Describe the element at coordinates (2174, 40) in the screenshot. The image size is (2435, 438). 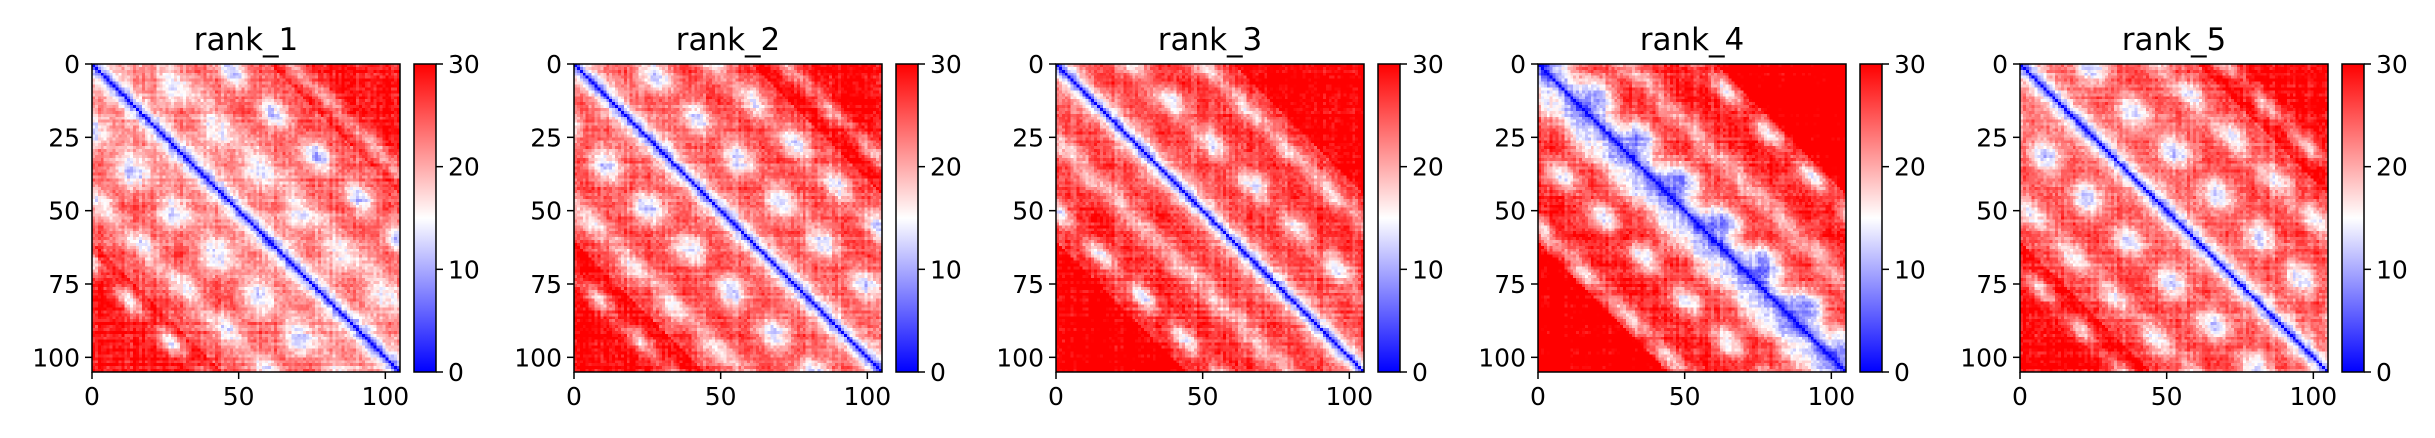
I see `panel-title: rank_5` at that location.